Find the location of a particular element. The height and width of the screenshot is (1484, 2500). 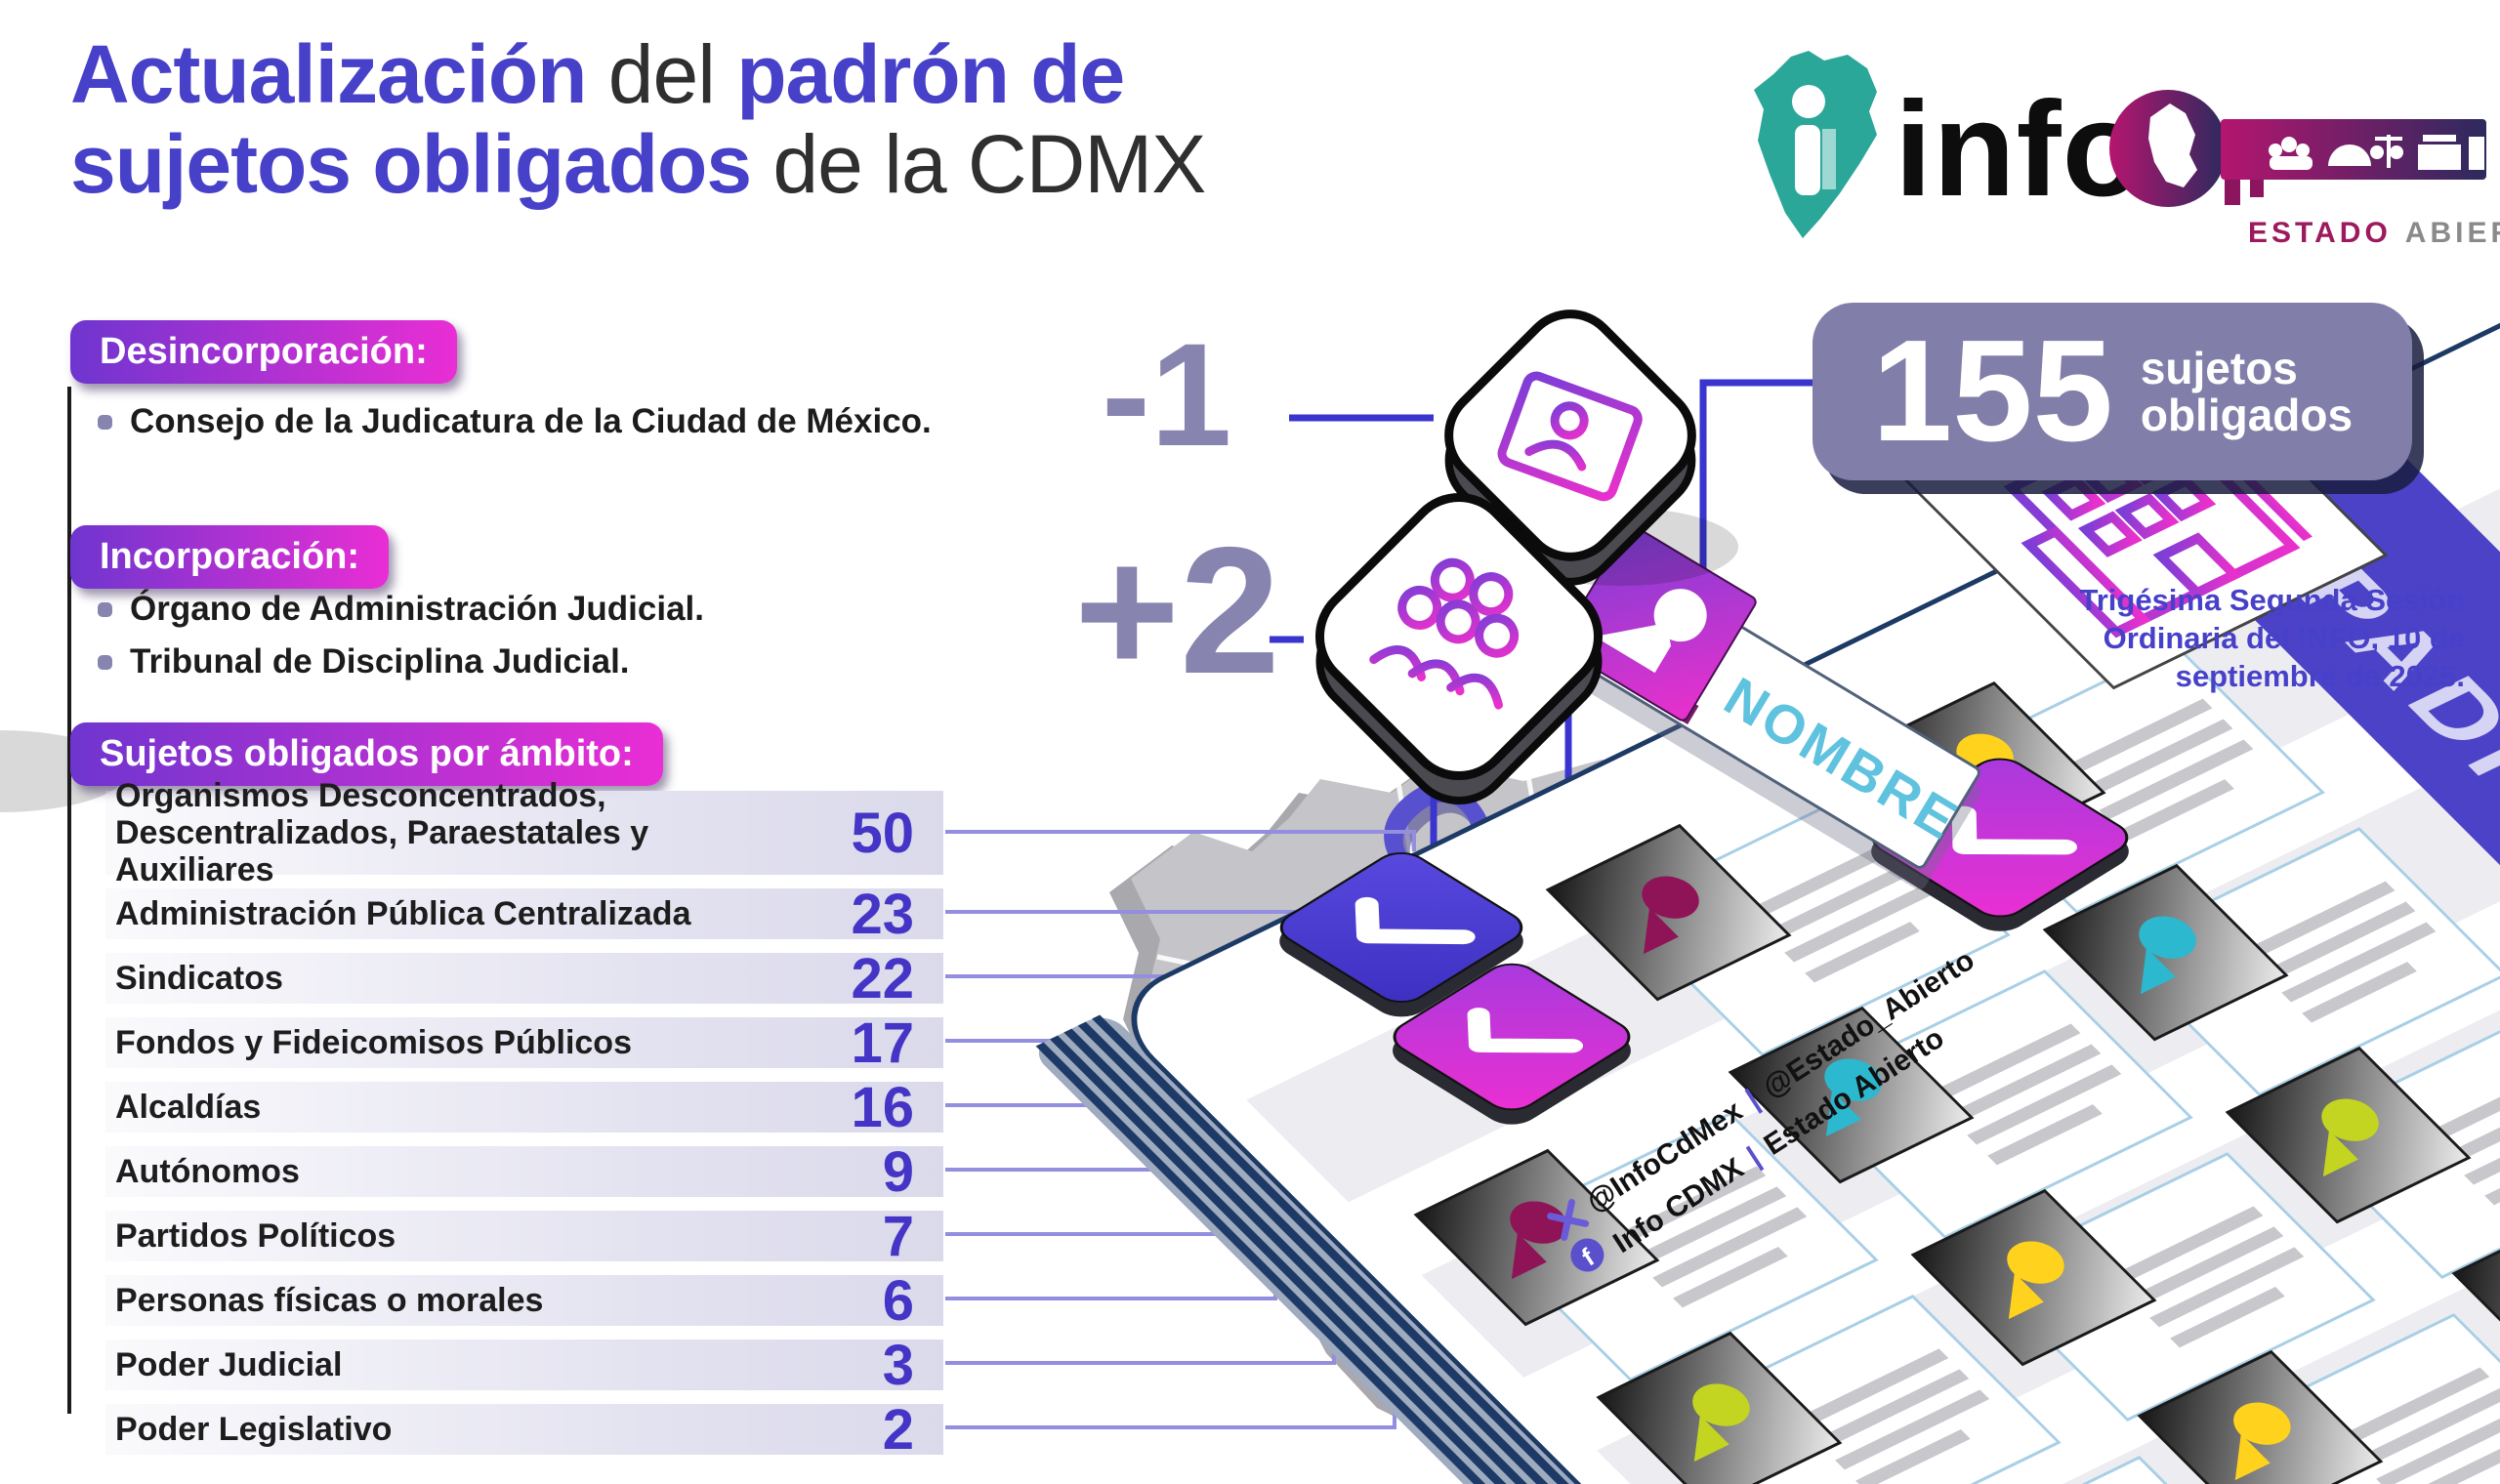

book-pages-stack is located at coordinates (1524, 1249).